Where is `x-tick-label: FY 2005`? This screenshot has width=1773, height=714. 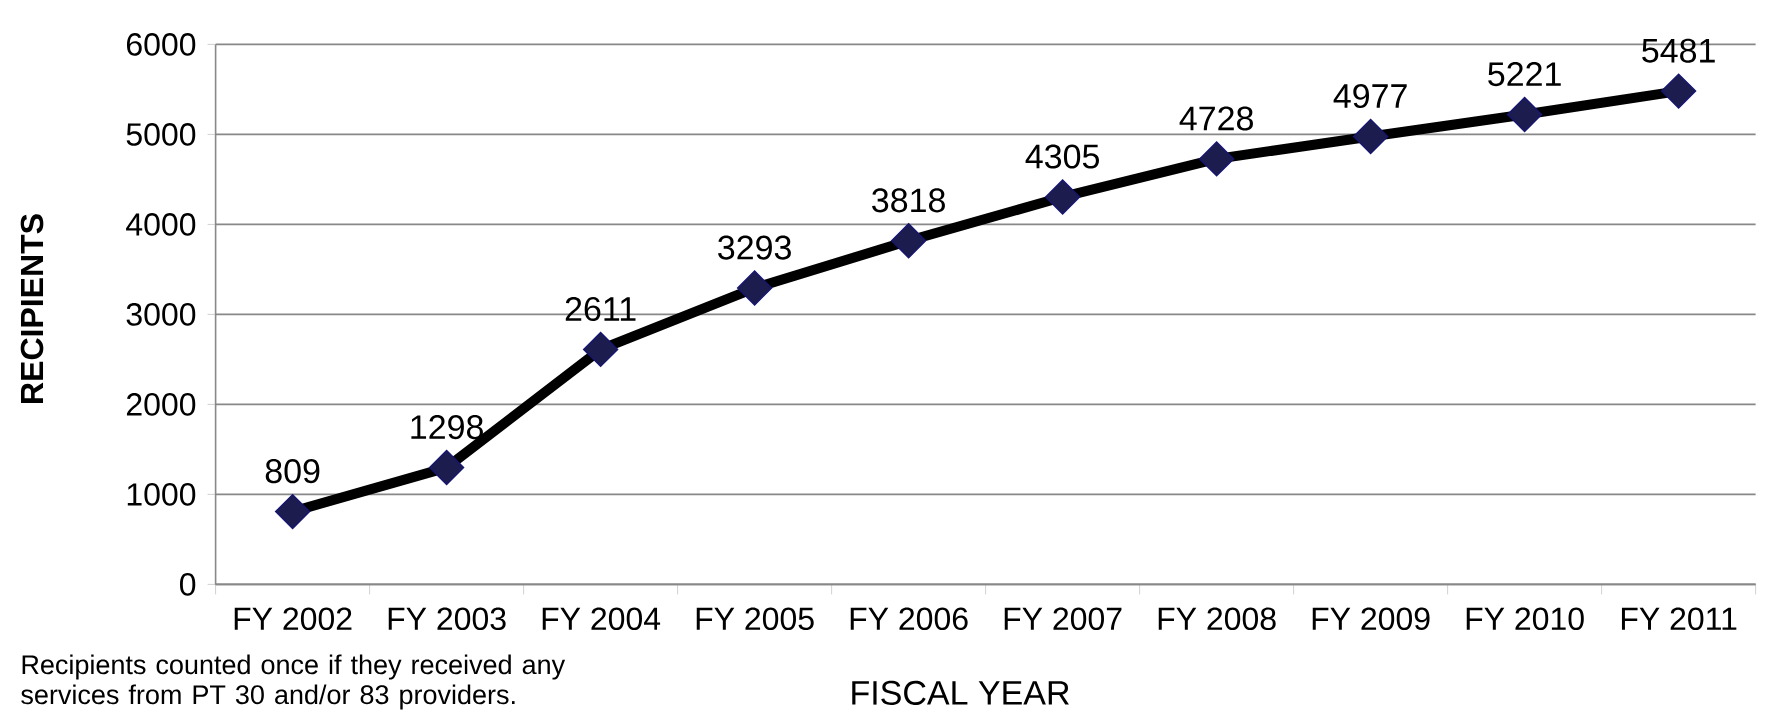
x-tick-label: FY 2005 is located at coordinates (755, 619).